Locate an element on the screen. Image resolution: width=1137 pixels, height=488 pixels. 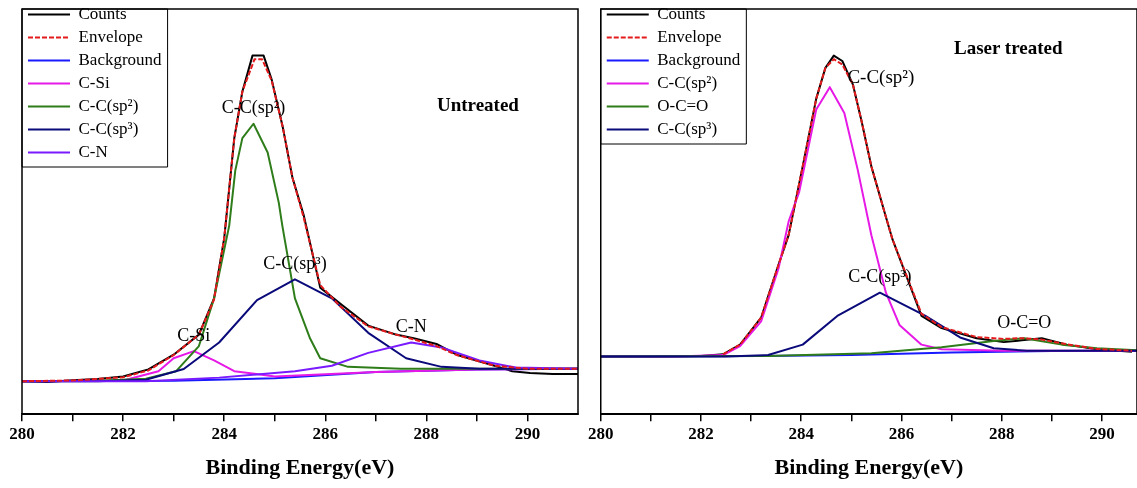
legend-label: O-C=O is located at coordinates (683, 105).